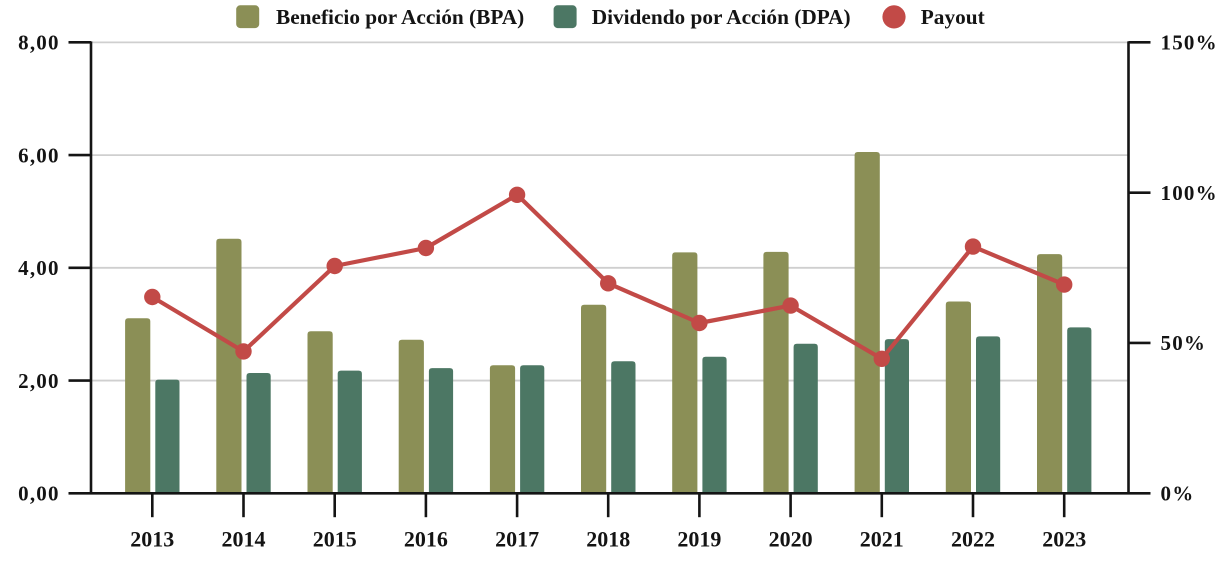 This screenshot has height=567, width=1219. Describe the element at coordinates (1189, 193) in the screenshot. I see `svg-text: 100%` at that location.